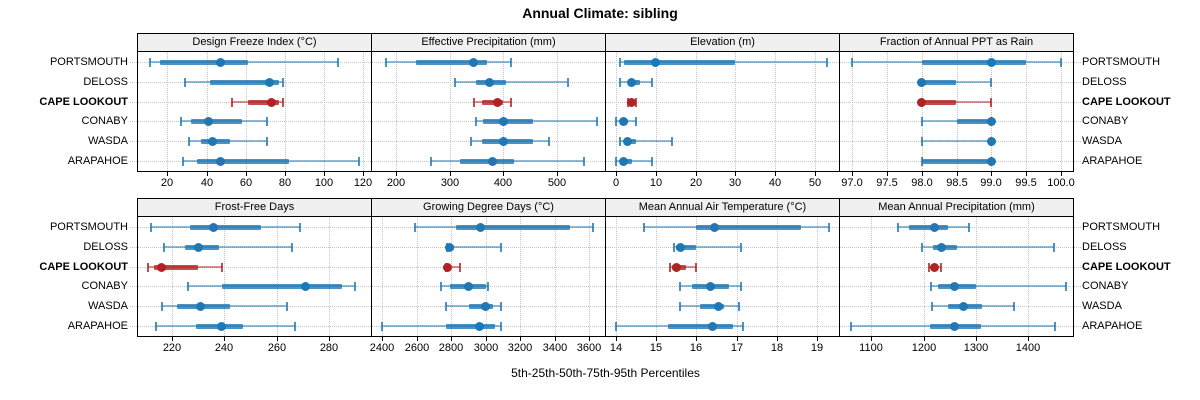 The width and height of the screenshot is (1200, 400). Describe the element at coordinates (488, 43) in the screenshot. I see `panel-header: Effective Precipitation (mm)` at that location.